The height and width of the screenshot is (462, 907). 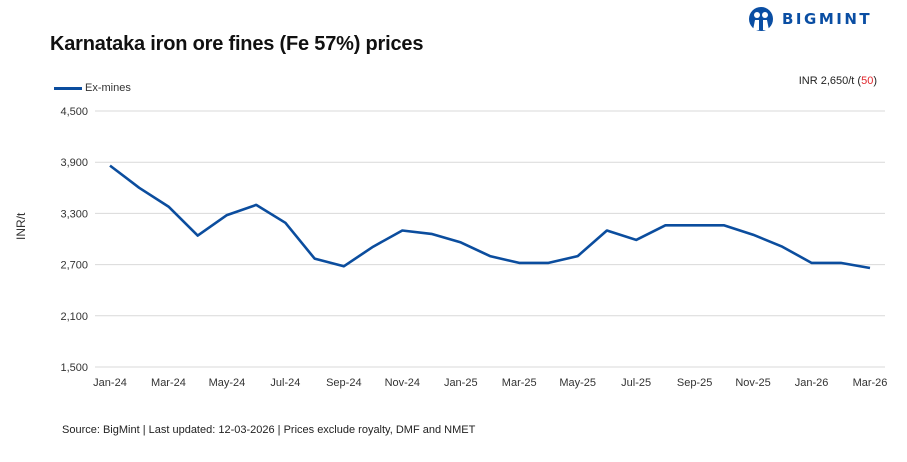 What do you see at coordinates (867, 81) in the screenshot?
I see `price-change-value: 50` at bounding box center [867, 81].